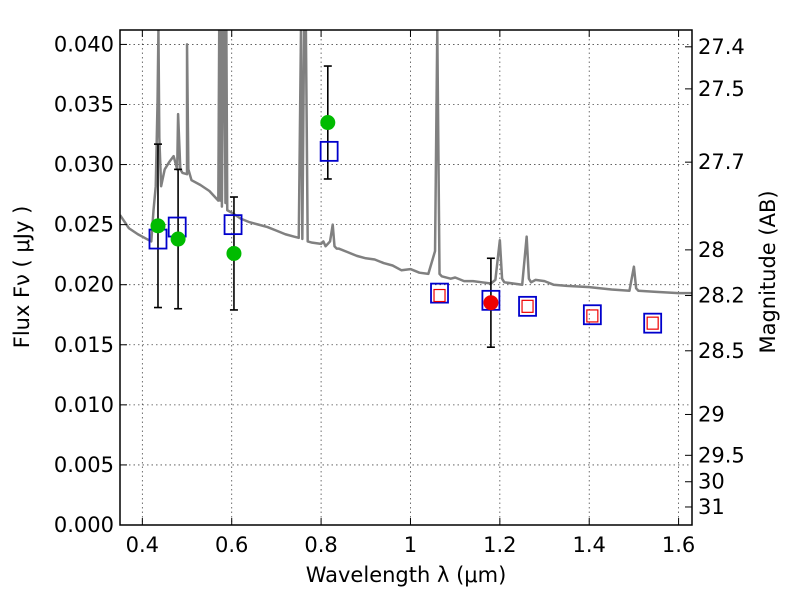 The image size is (800, 600). I want to click on y2-tick-label: 28, so click(711, 250).